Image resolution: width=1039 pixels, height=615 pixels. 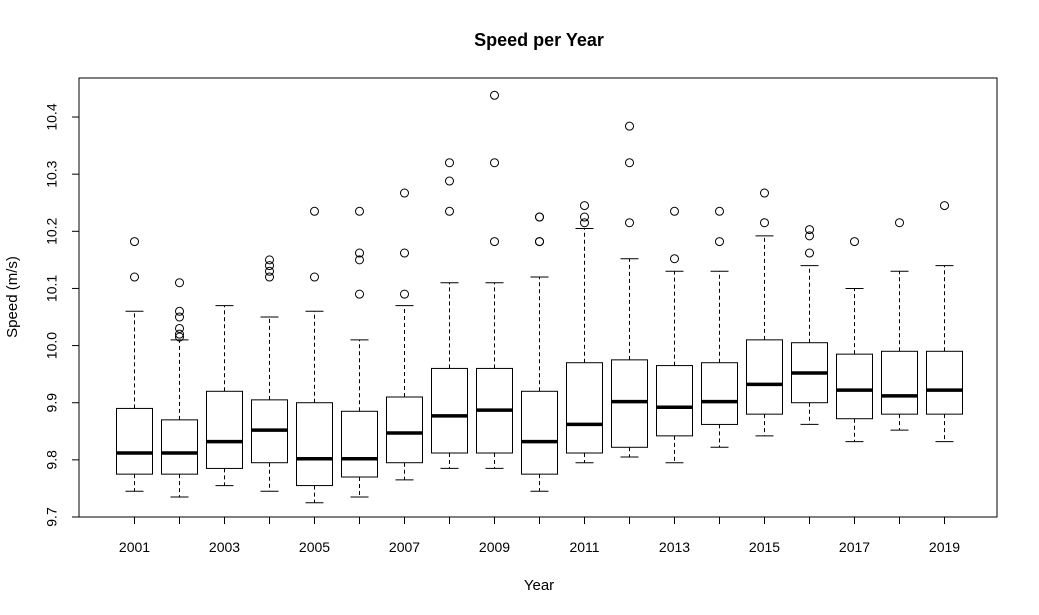 What do you see at coordinates (404, 547) in the screenshot?
I see `x-tick-label: 2007` at bounding box center [404, 547].